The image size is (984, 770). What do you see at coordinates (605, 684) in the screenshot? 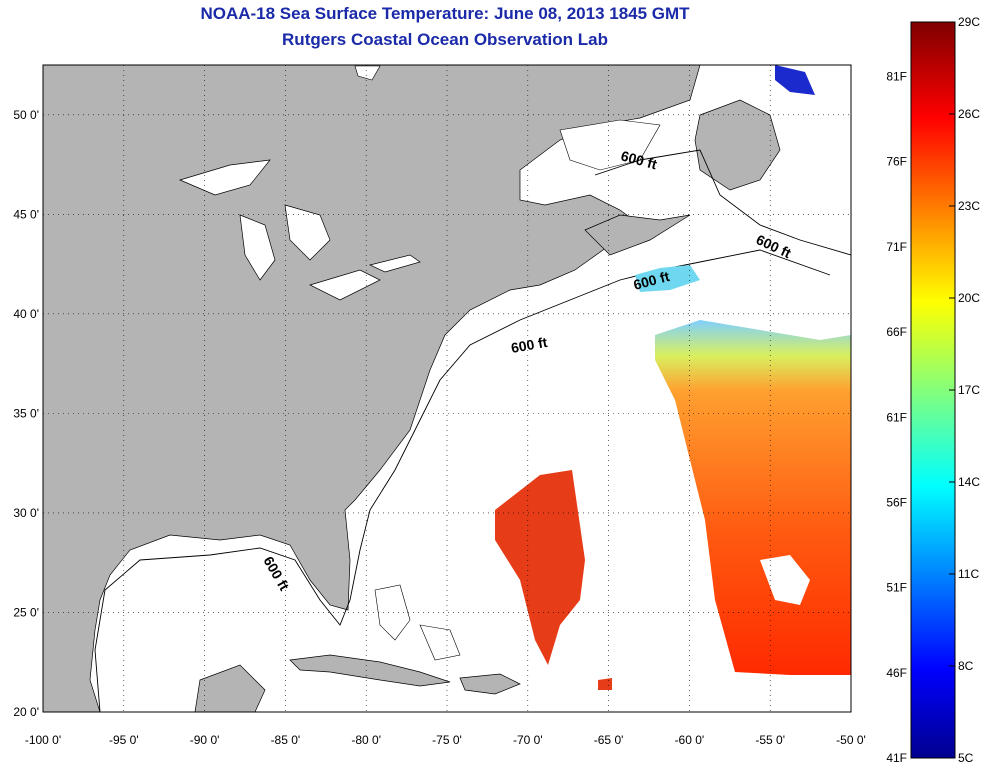
I see `sst-patch-small` at bounding box center [605, 684].